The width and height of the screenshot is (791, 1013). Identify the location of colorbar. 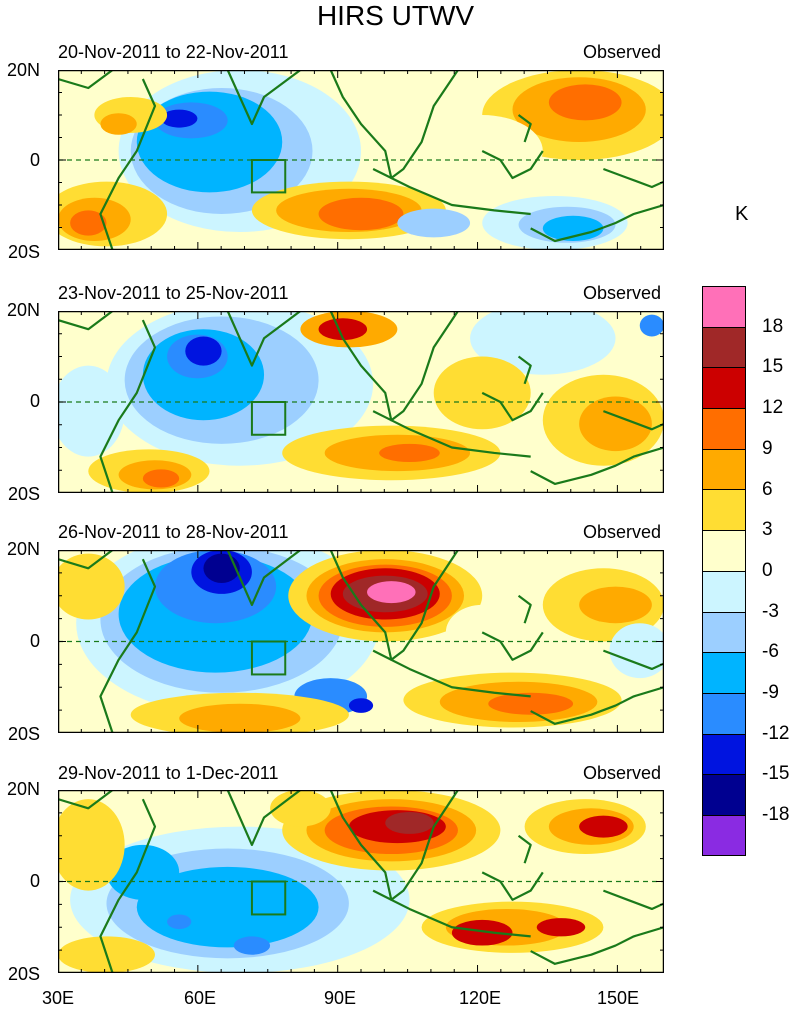
(724, 571).